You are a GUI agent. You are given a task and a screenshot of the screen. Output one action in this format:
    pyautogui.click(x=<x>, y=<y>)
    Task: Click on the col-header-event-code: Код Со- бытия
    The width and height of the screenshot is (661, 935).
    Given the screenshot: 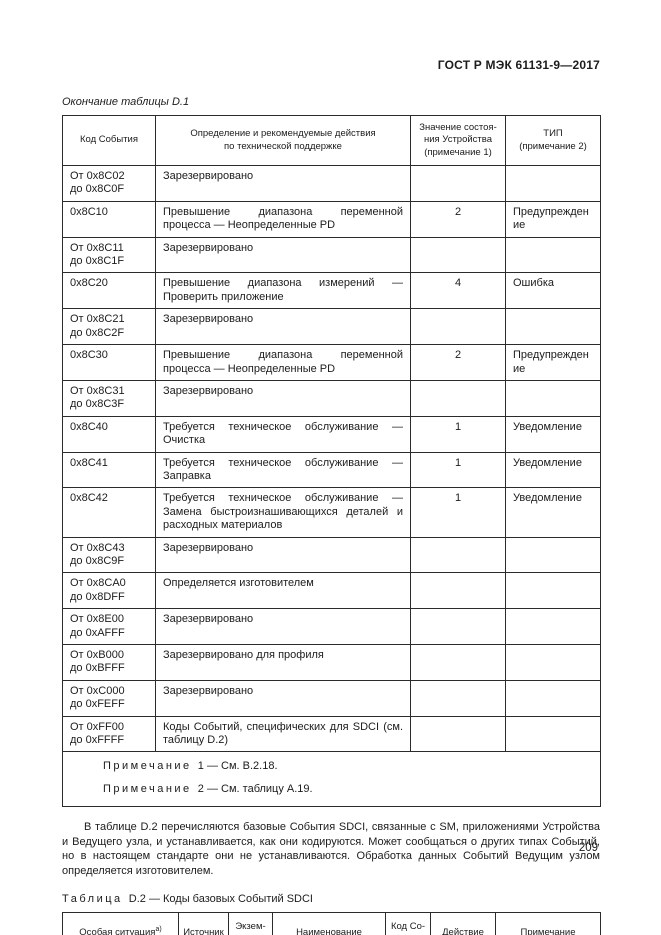 What is the action you would take?
    pyautogui.click(x=408, y=923)
    